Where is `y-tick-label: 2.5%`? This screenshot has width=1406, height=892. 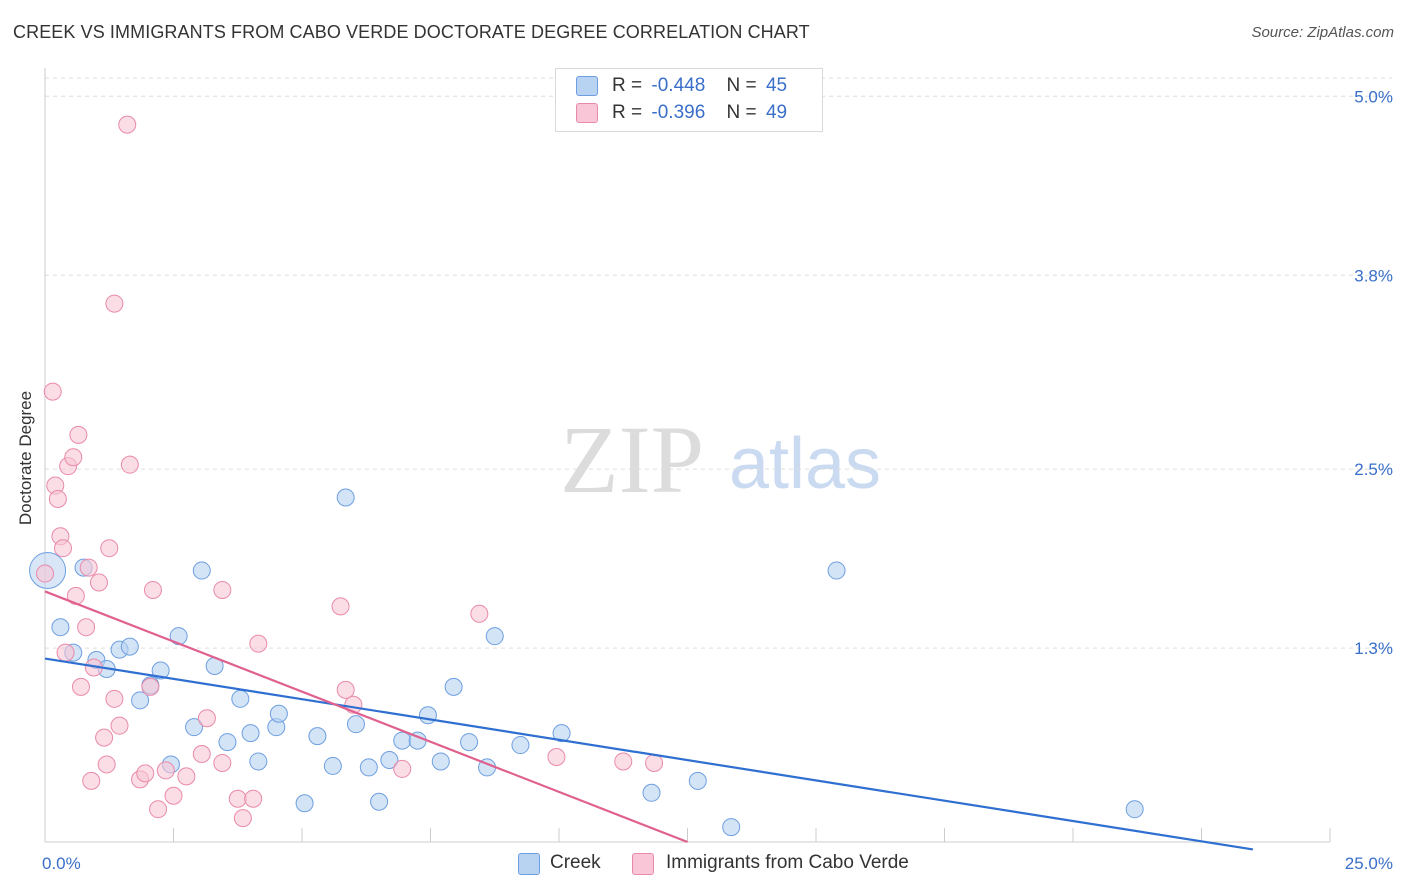
y-tick-label: 2.5% is located at coordinates (1373, 469).